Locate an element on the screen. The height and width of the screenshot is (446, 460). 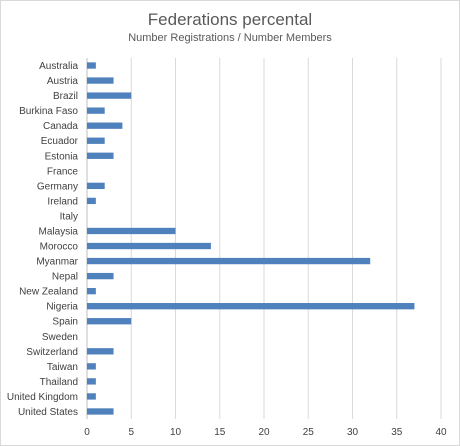
bar-switzerland is located at coordinates (100, 351).